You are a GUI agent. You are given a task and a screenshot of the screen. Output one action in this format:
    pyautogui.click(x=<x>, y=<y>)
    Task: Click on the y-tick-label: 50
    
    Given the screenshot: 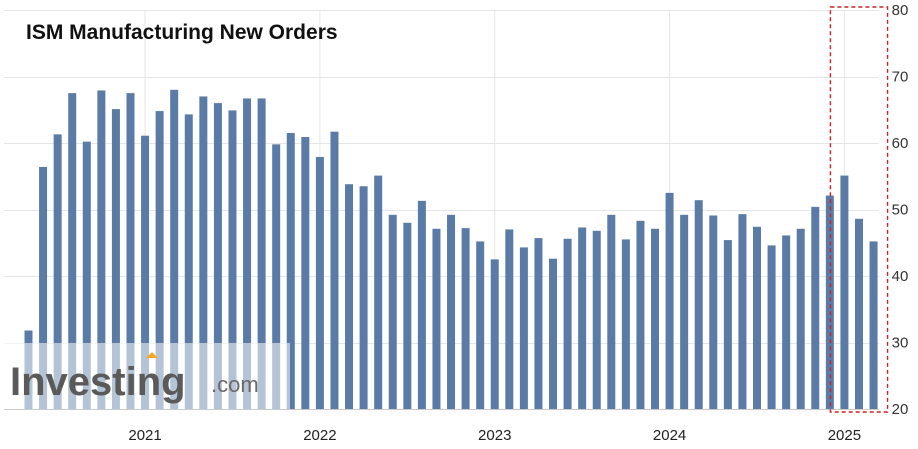 What is the action you would take?
    pyautogui.click(x=900, y=210)
    